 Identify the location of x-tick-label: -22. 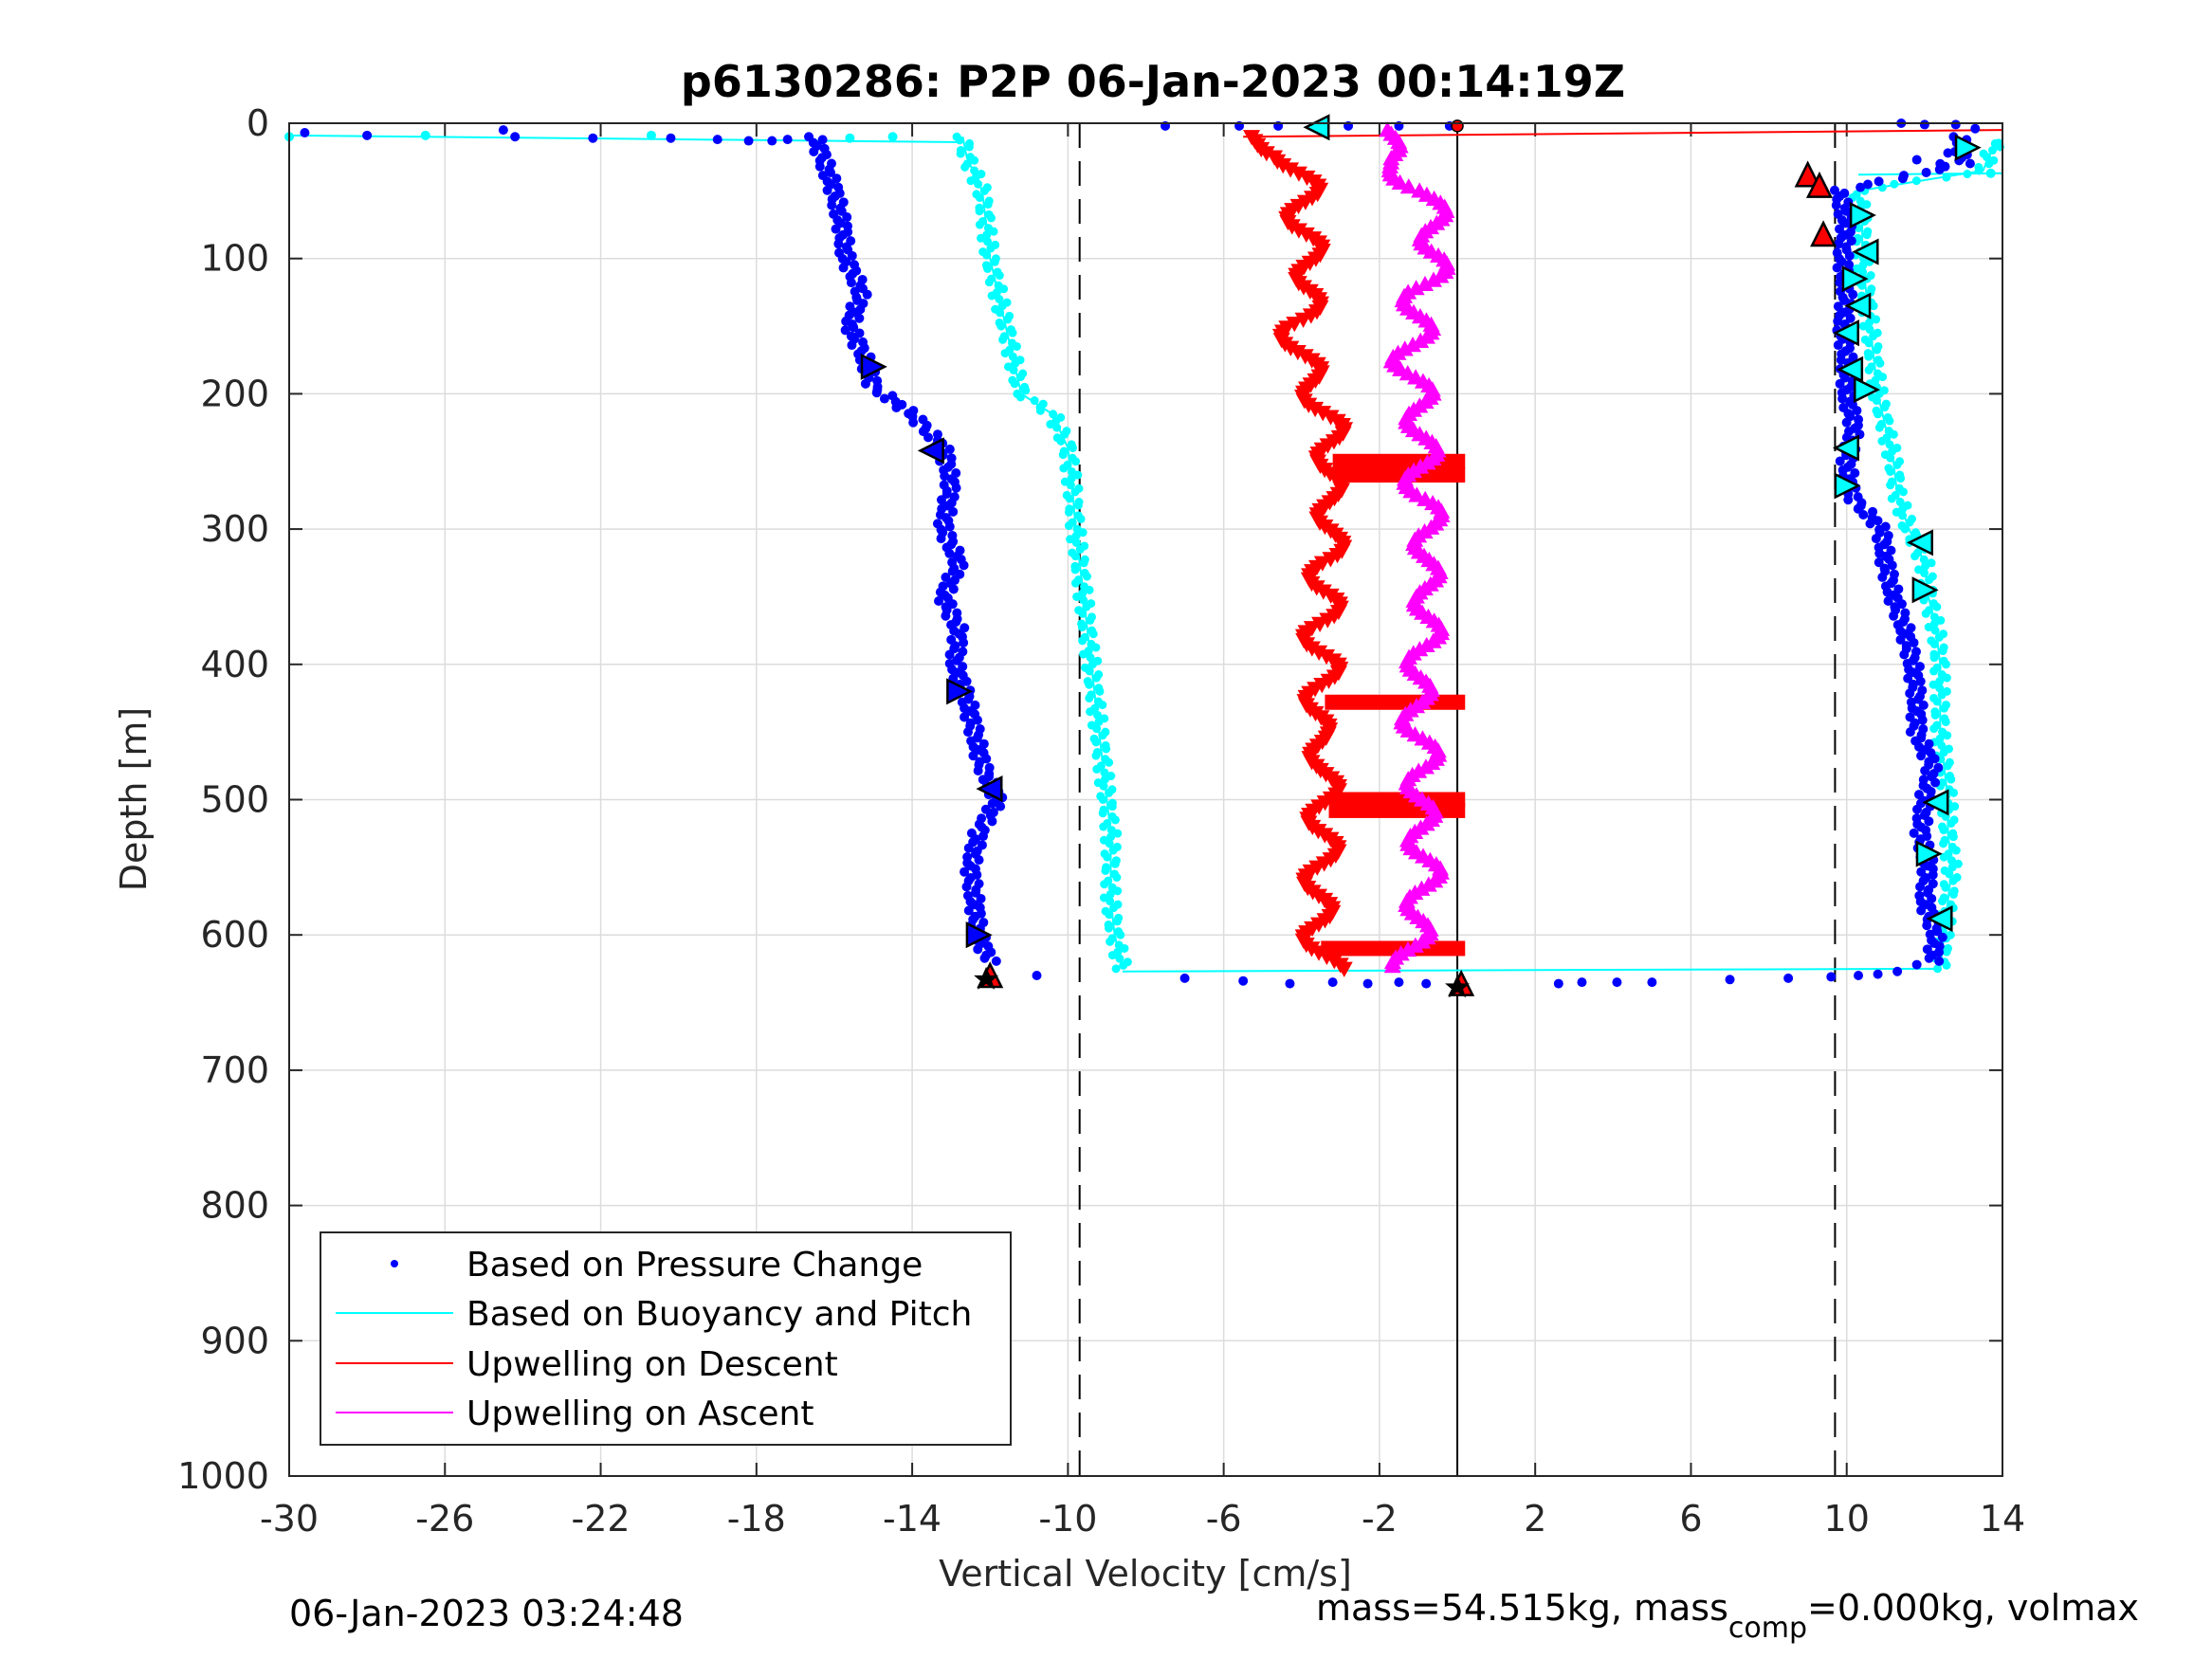
(601, 1519).